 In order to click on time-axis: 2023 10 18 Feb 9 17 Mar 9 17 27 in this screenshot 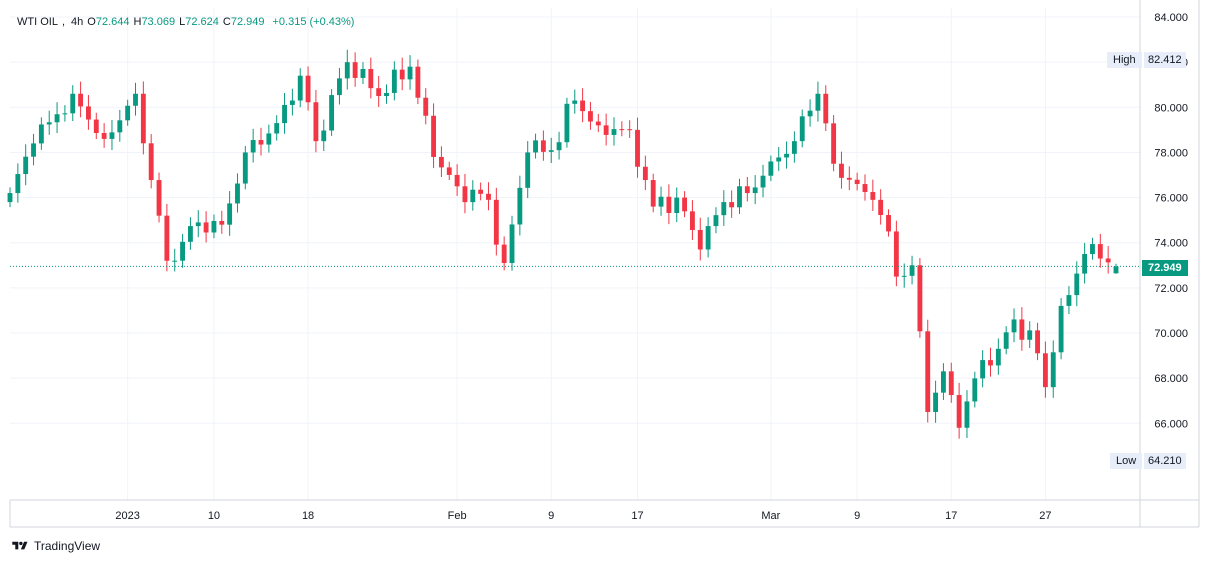, I will do `click(583, 516)`.